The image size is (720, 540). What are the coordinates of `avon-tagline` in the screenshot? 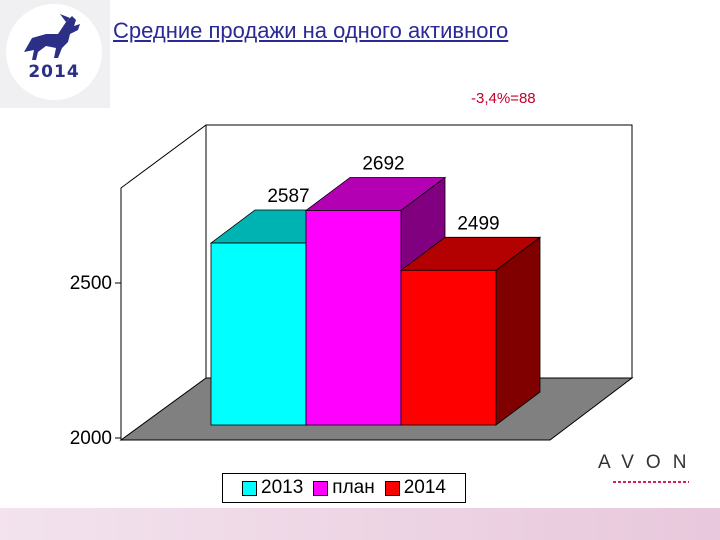 It's located at (651, 482).